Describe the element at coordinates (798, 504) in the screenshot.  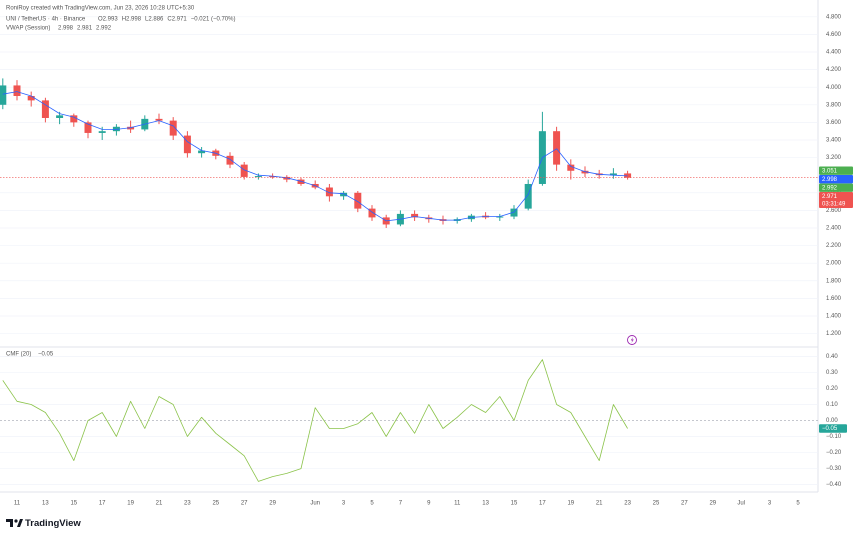
I see `x-tick-label: 5` at that location.